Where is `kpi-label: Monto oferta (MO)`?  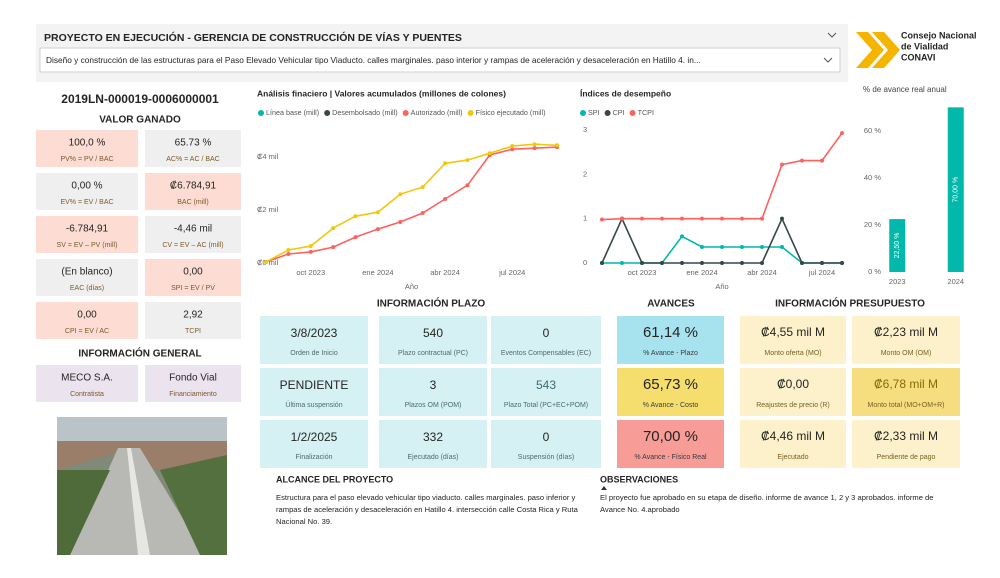 kpi-label: Monto oferta (MO) is located at coordinates (792, 353).